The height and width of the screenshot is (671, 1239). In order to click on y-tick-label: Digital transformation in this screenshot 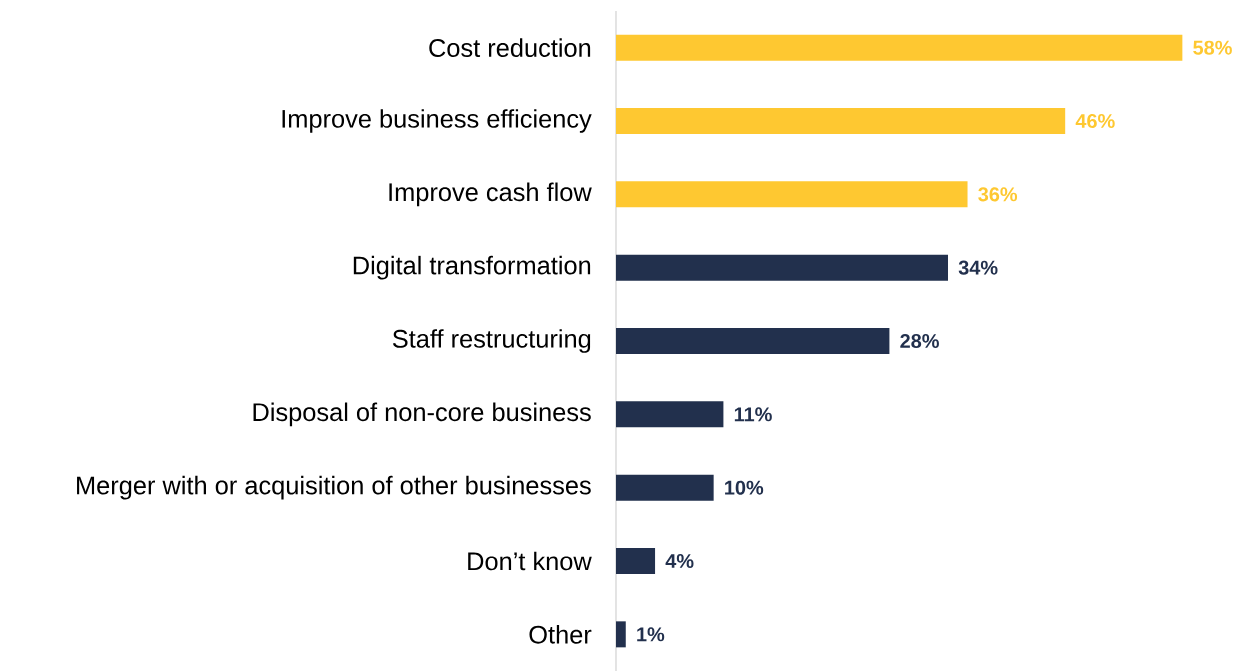, I will do `click(472, 267)`.